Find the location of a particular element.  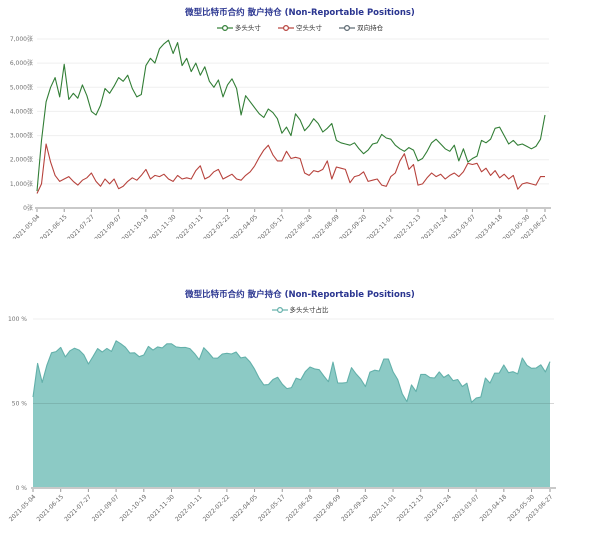

y-axis-label: 3,000张 is located at coordinates (21, 136).